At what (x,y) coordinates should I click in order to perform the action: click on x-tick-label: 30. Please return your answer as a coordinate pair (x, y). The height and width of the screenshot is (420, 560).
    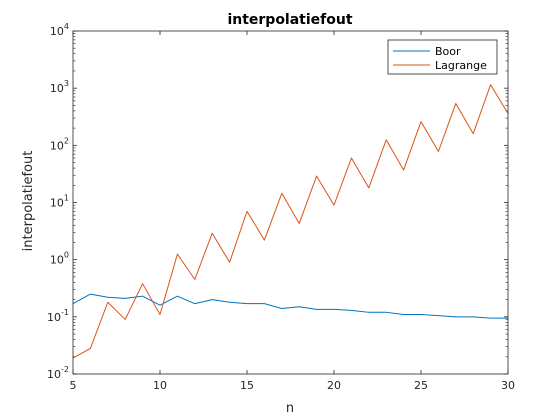
    Looking at the image, I should click on (508, 385).